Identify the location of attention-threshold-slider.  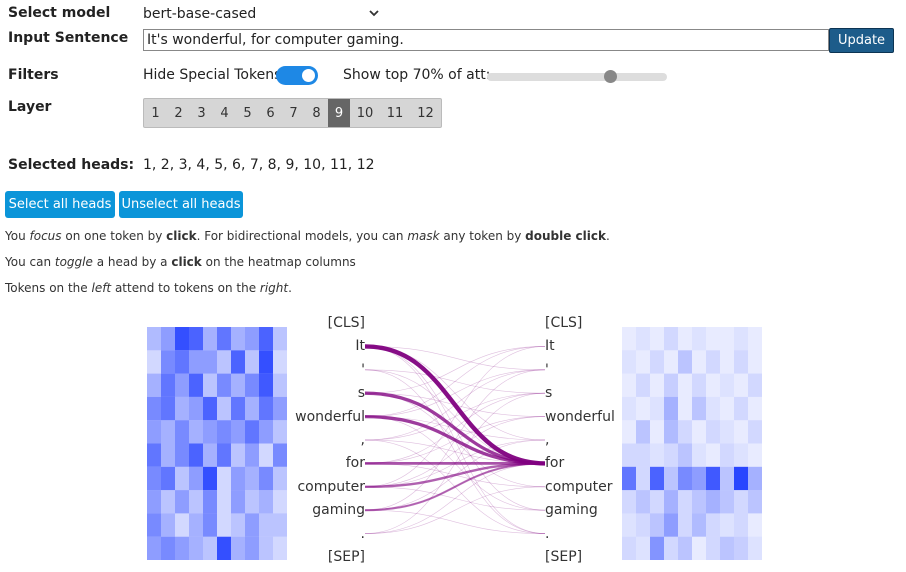
(577, 77).